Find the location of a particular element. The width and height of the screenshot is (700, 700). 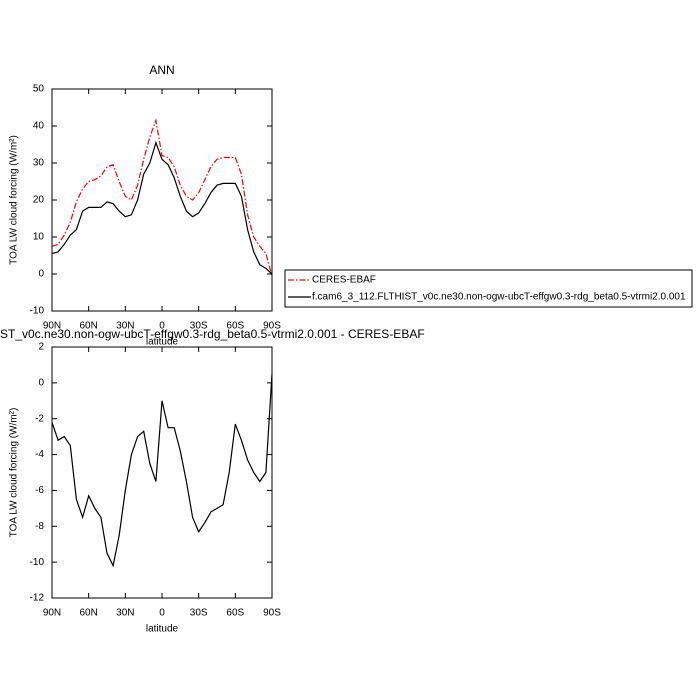

y-tick-label: -6 is located at coordinates (39, 490).